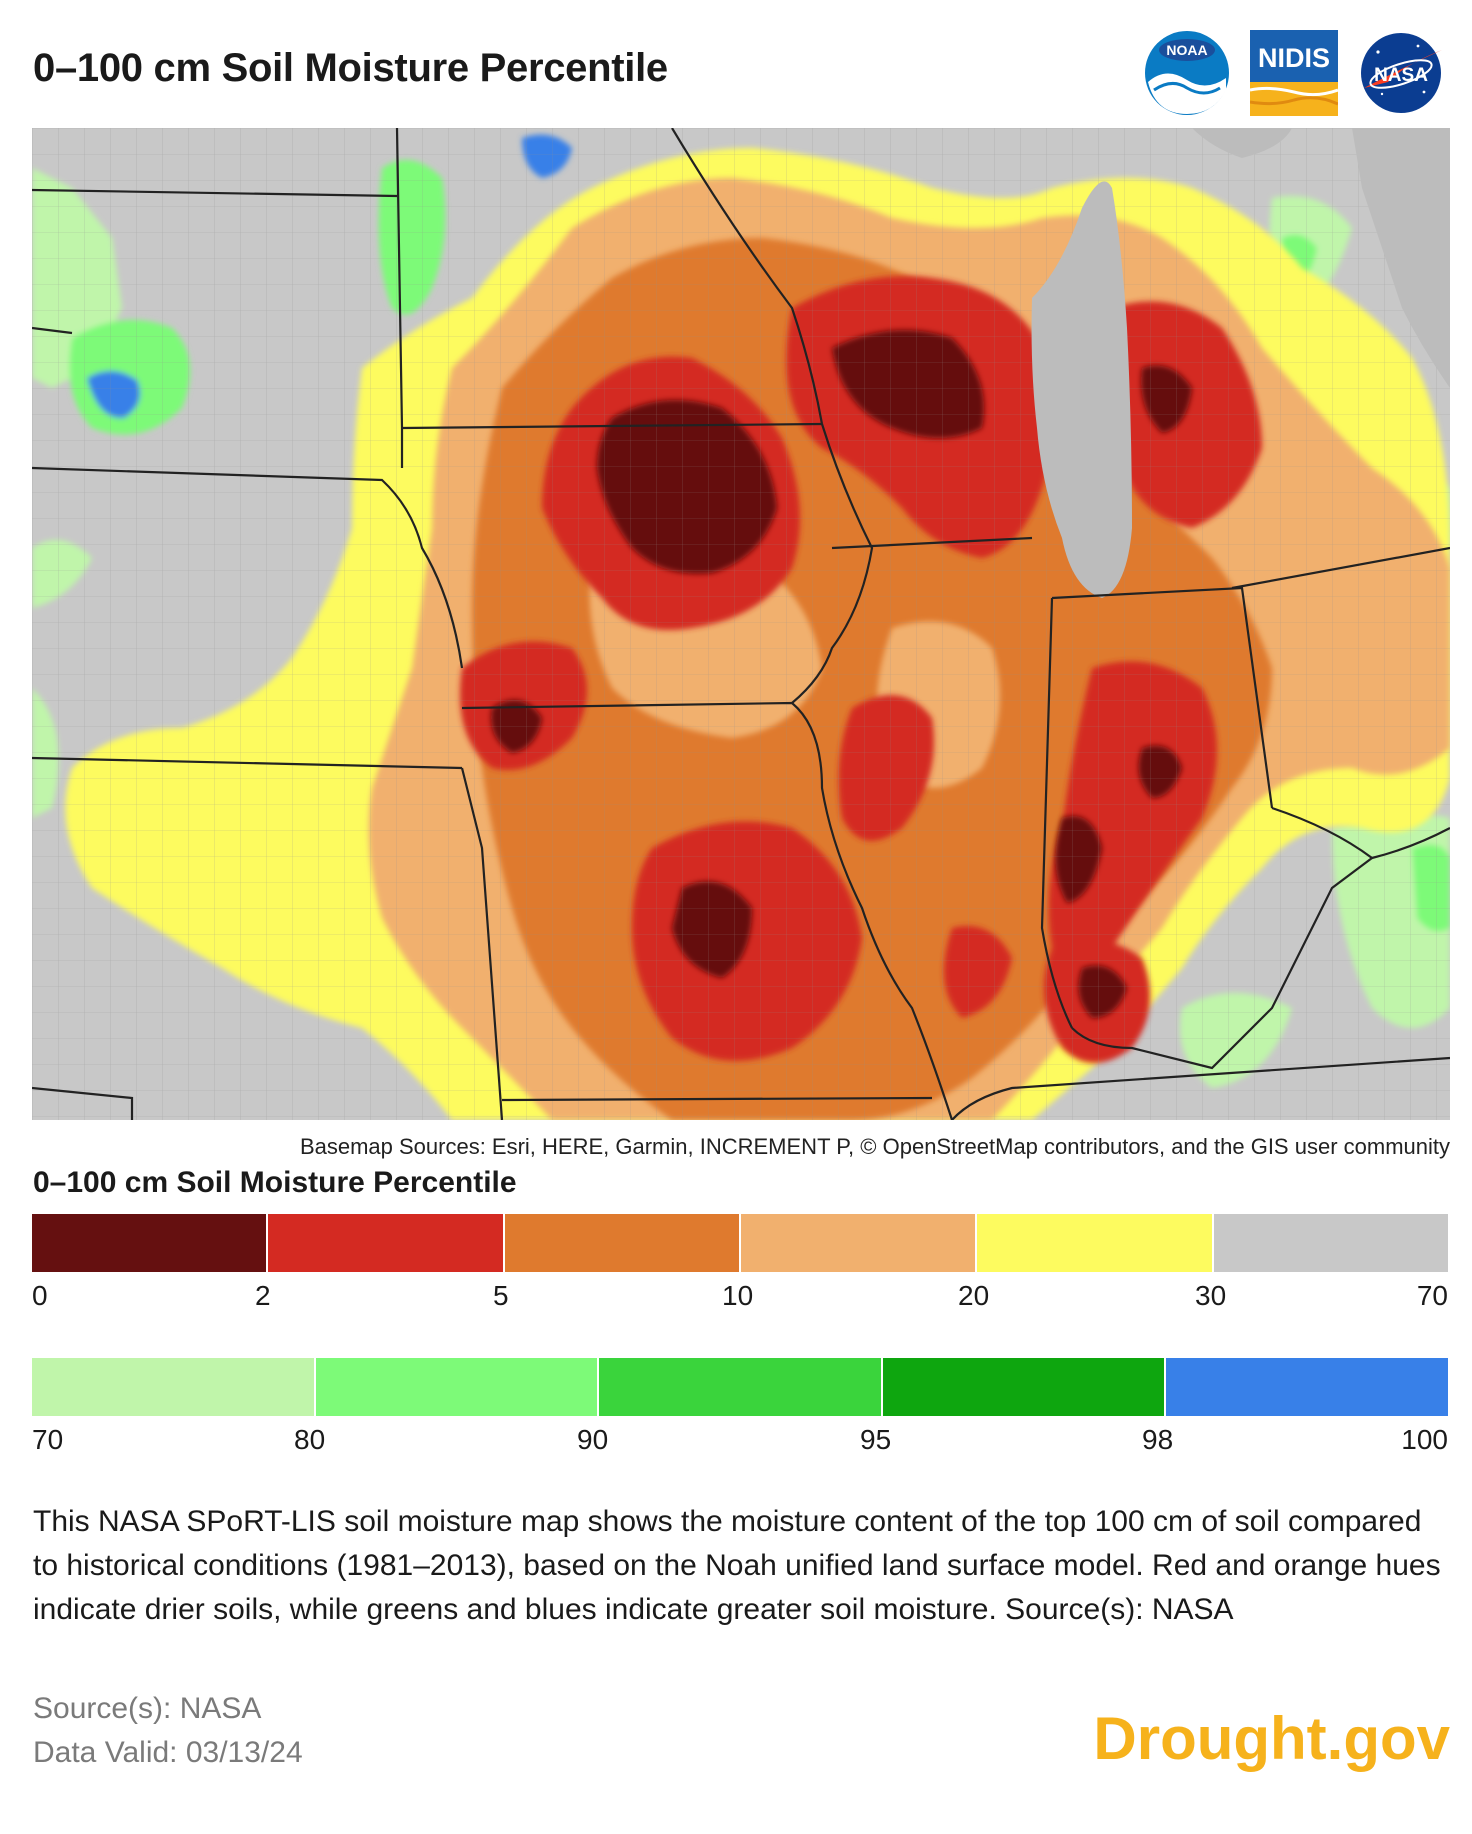  Describe the element at coordinates (263, 1295) in the screenshot. I see `legend-tick: 2` at that location.